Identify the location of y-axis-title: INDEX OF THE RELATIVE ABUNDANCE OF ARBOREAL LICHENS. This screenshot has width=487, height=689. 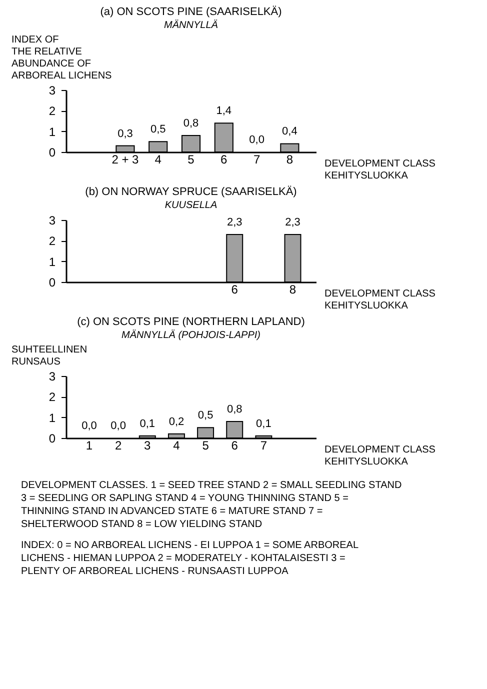
(62, 58).